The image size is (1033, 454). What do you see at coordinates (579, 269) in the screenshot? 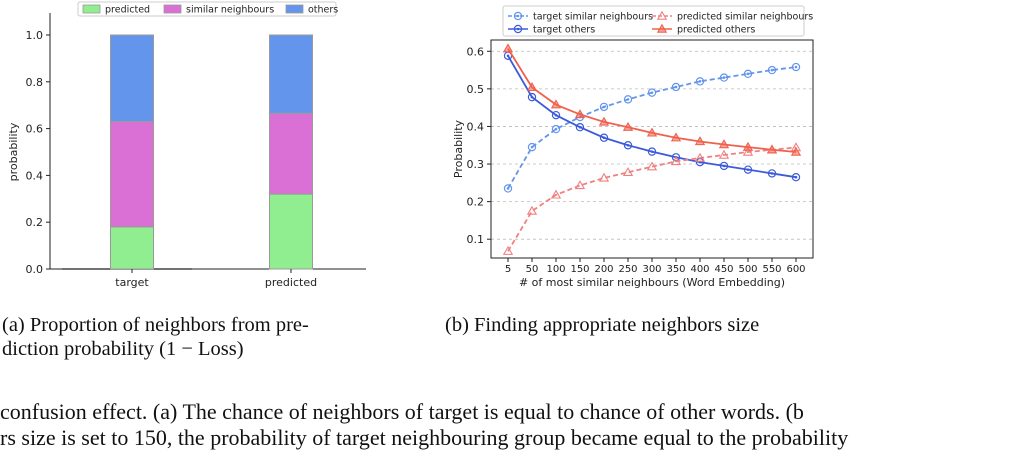
I see `x-tick-label: 150` at bounding box center [579, 269].